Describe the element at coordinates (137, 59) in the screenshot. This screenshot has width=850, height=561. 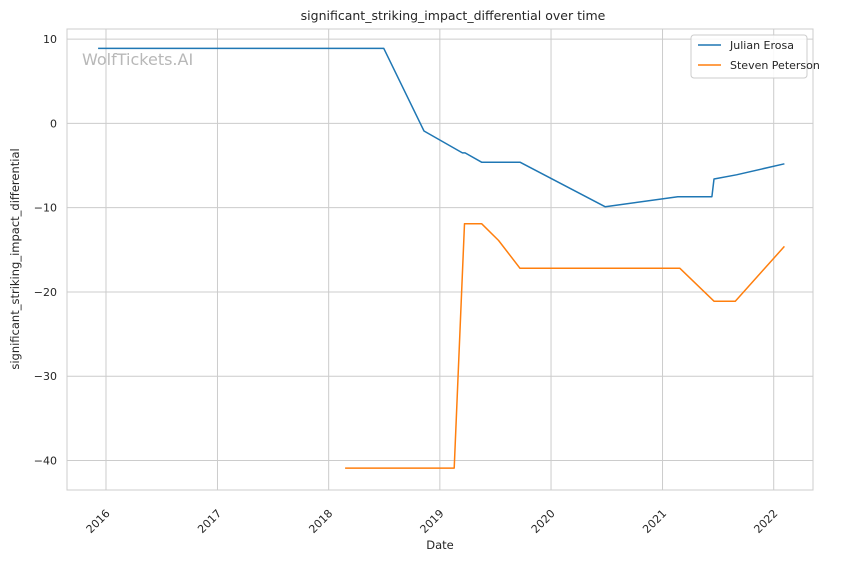
I see `watermark: WolfTickets.AI` at that location.